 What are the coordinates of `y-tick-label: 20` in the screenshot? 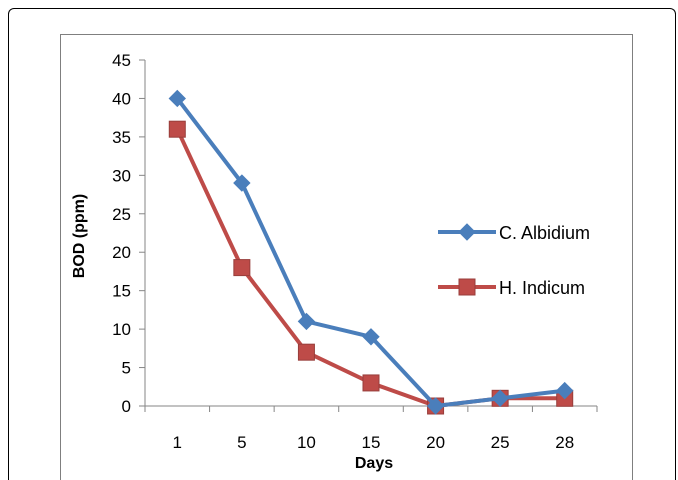 It's located at (121, 252).